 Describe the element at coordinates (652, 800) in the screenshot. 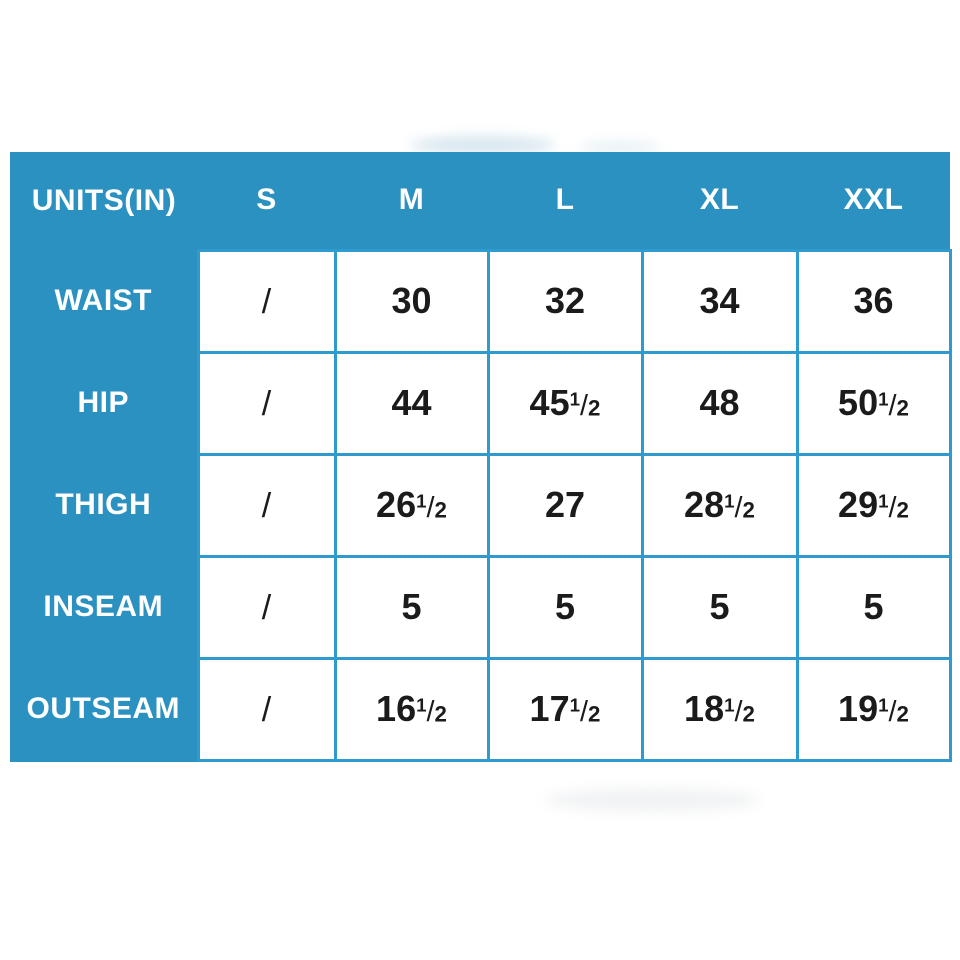

I see `photo-artifact-bottom` at that location.